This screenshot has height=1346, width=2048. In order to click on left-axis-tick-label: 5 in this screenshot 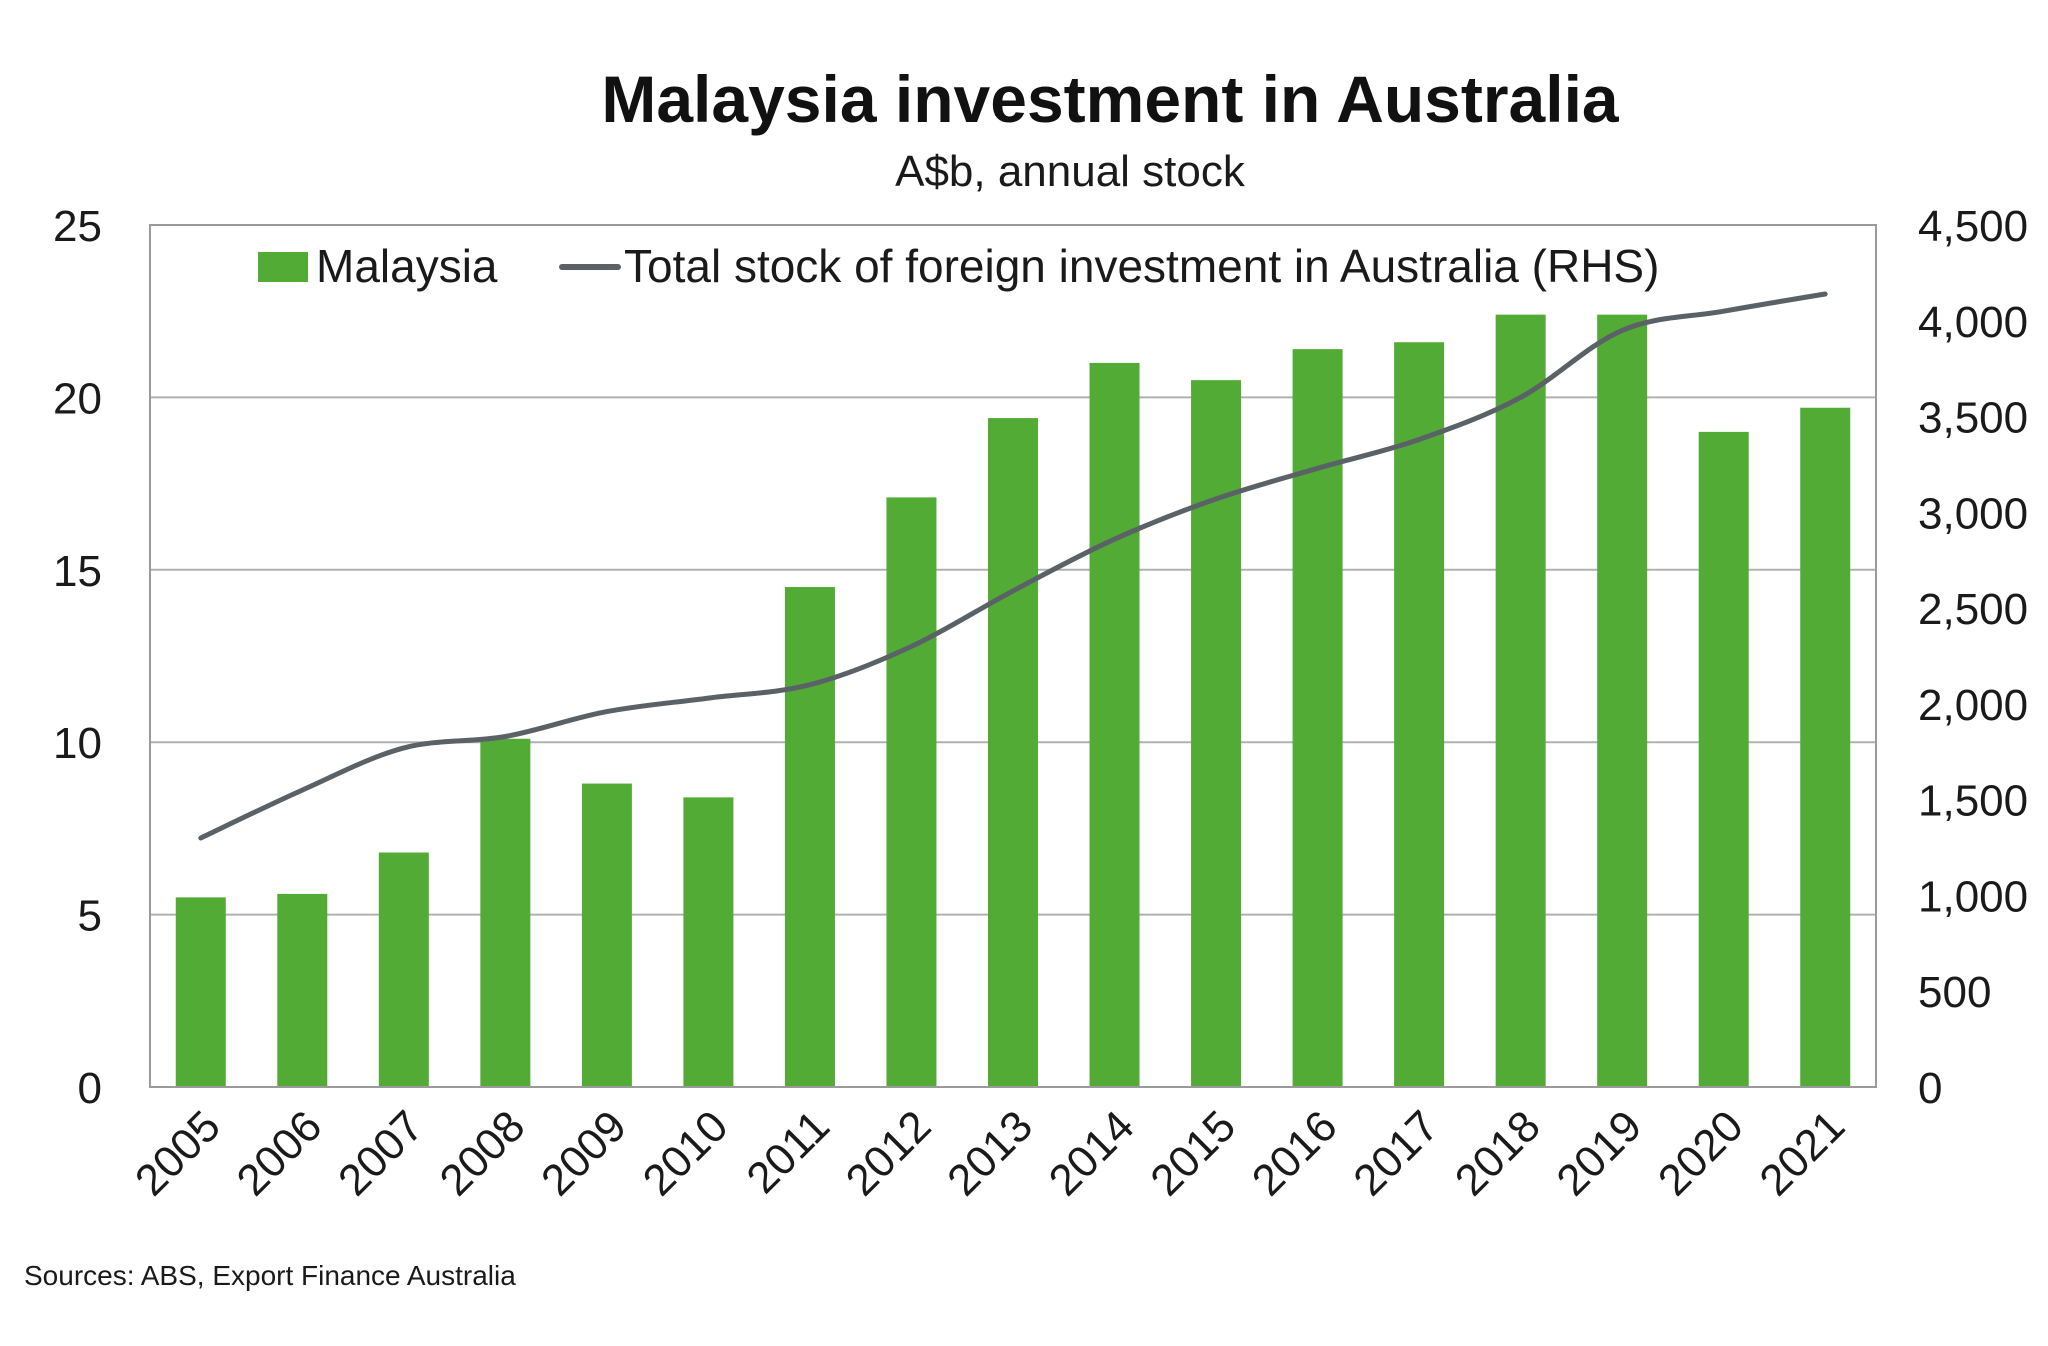, I will do `click(90, 916)`.